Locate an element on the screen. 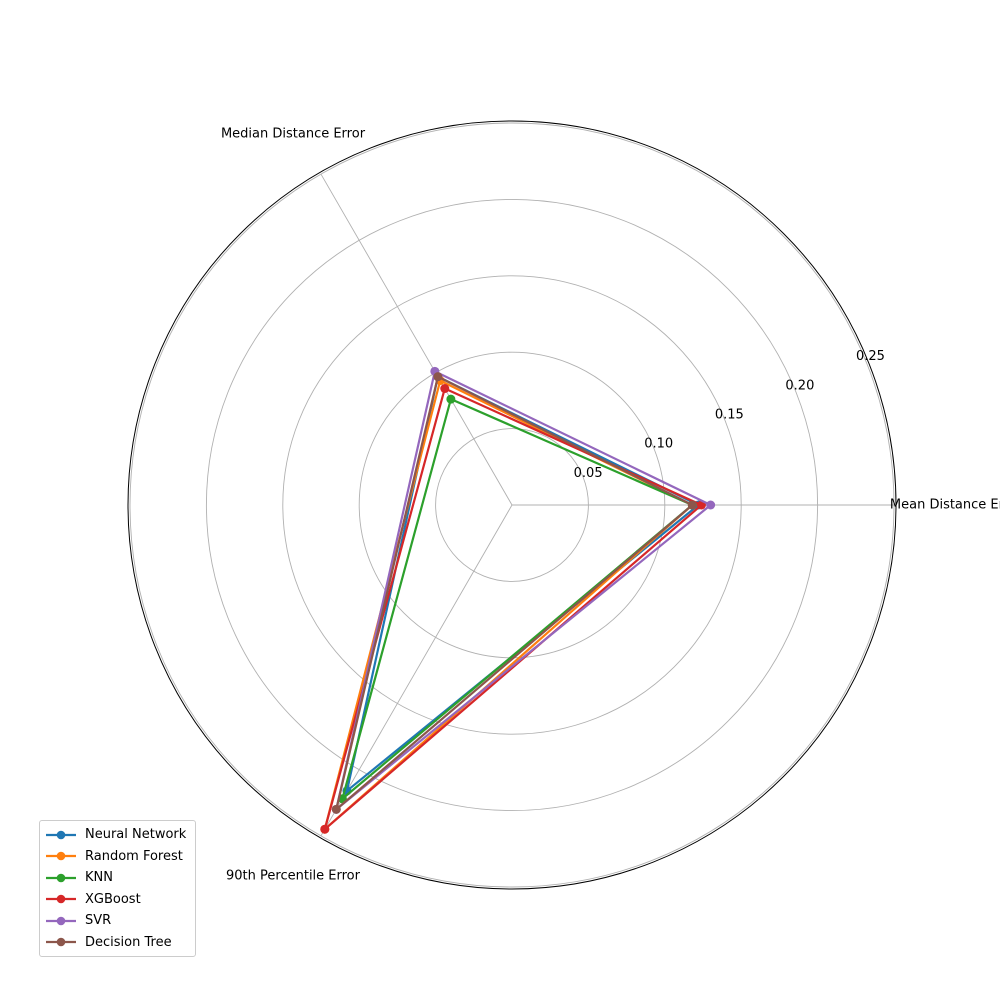  legend-label: SVR is located at coordinates (98, 921).